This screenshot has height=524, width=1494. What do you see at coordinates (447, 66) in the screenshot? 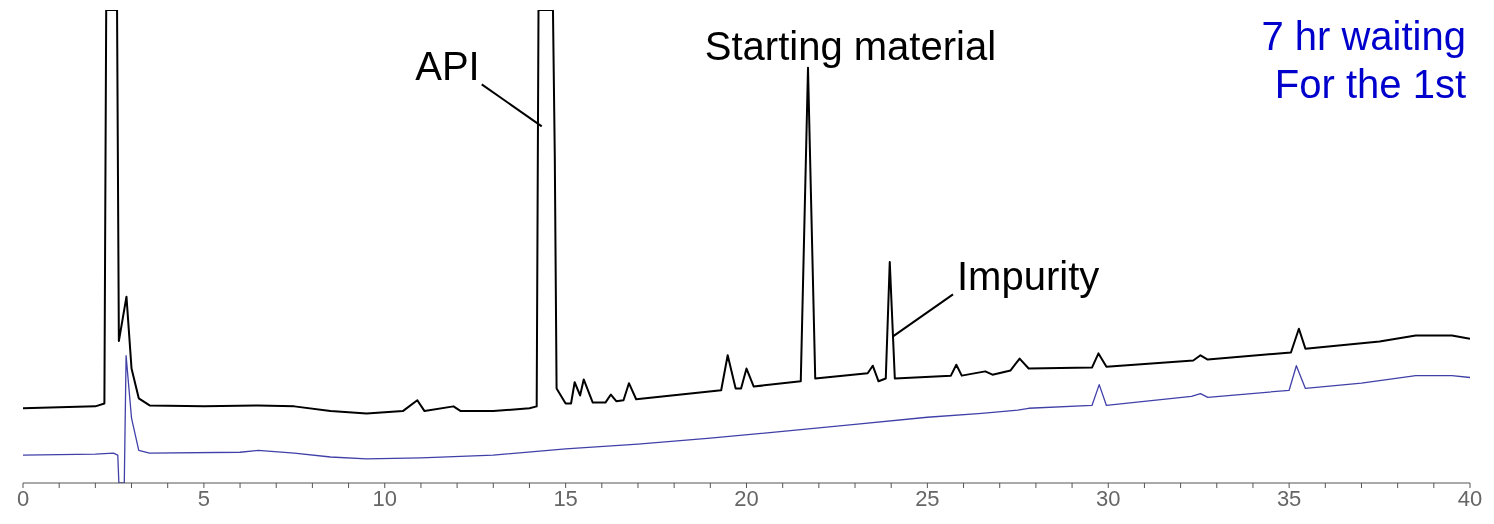
I see `annotation: API` at bounding box center [447, 66].